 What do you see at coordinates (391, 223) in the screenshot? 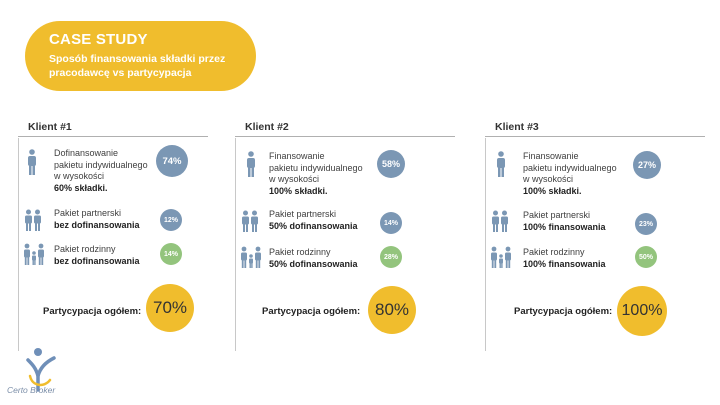
I see `partner-participation-badge: 14%` at bounding box center [391, 223].